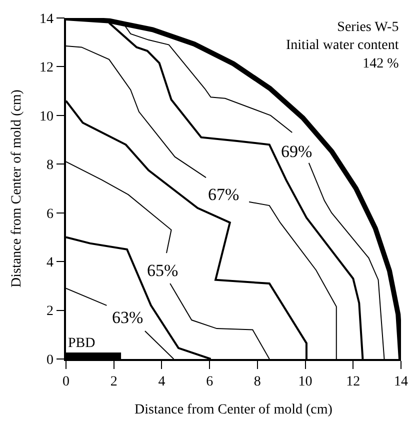  What do you see at coordinates (82, 343) in the screenshot?
I see `series-label: PBD` at bounding box center [82, 343].